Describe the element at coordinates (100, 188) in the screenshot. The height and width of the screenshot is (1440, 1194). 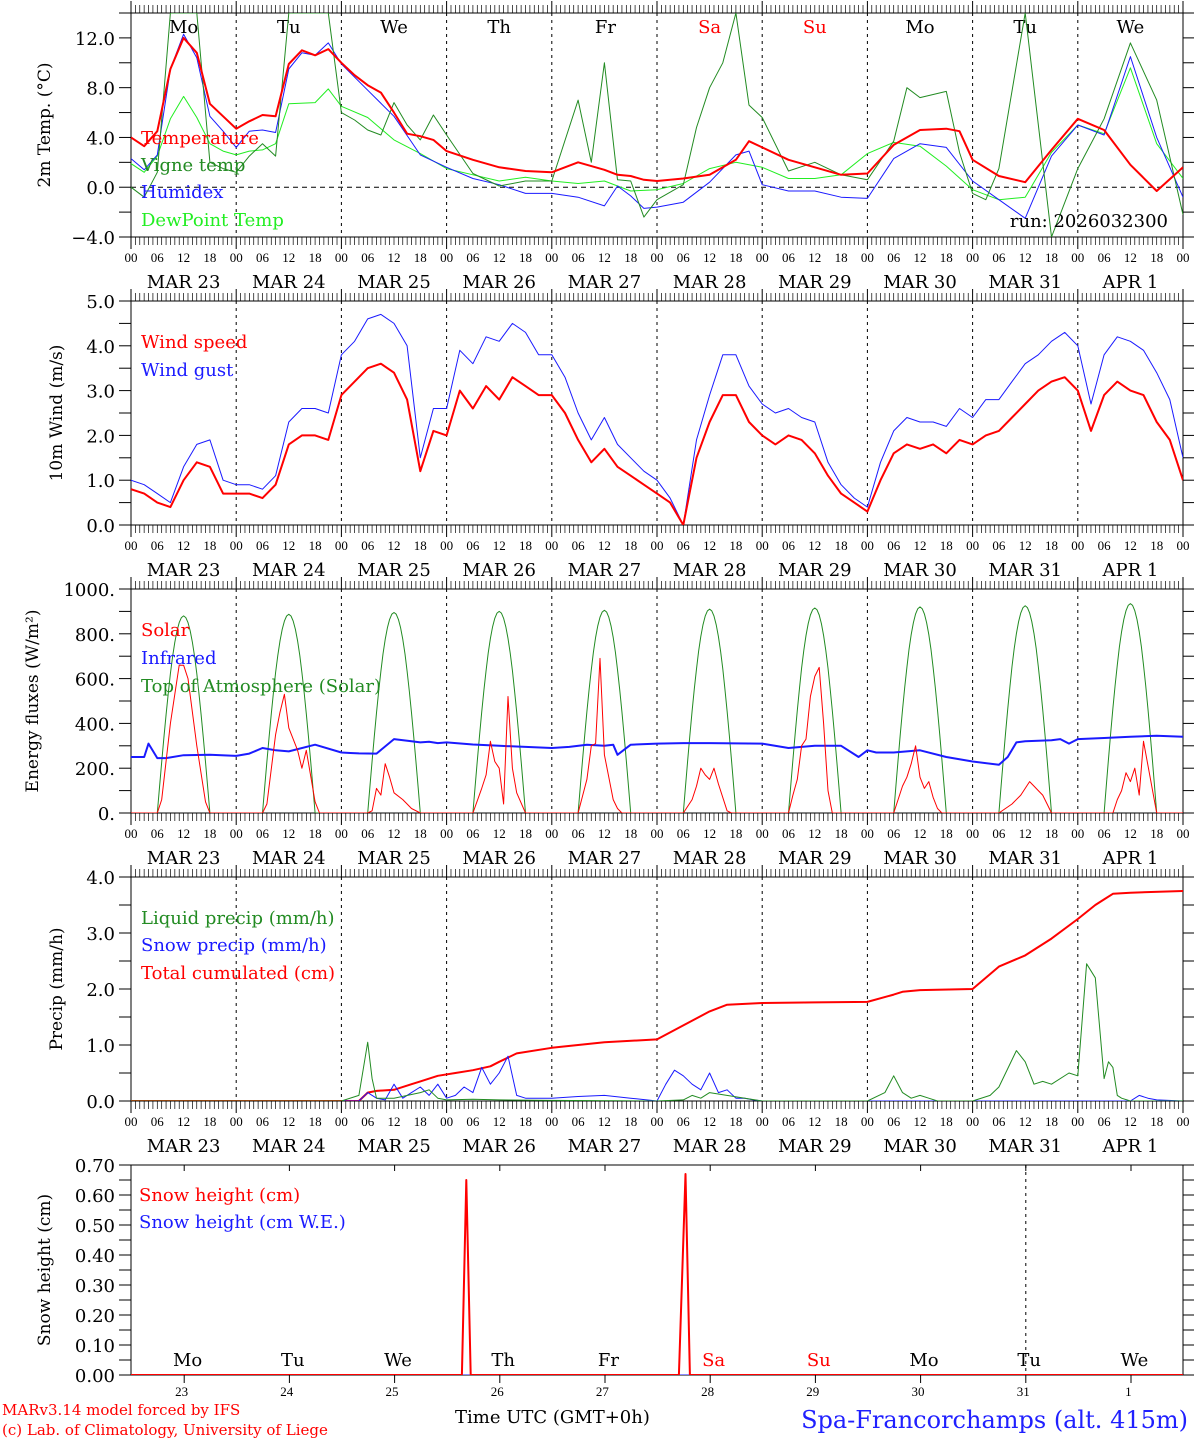
I see `y-tick-label: 0.0` at that location.